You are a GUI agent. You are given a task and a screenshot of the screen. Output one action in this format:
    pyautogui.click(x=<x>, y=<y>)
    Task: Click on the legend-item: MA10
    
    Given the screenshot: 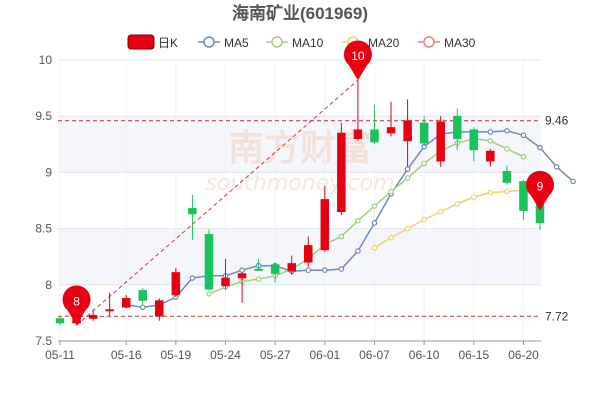 What is the action you would take?
    pyautogui.click(x=295, y=43)
    